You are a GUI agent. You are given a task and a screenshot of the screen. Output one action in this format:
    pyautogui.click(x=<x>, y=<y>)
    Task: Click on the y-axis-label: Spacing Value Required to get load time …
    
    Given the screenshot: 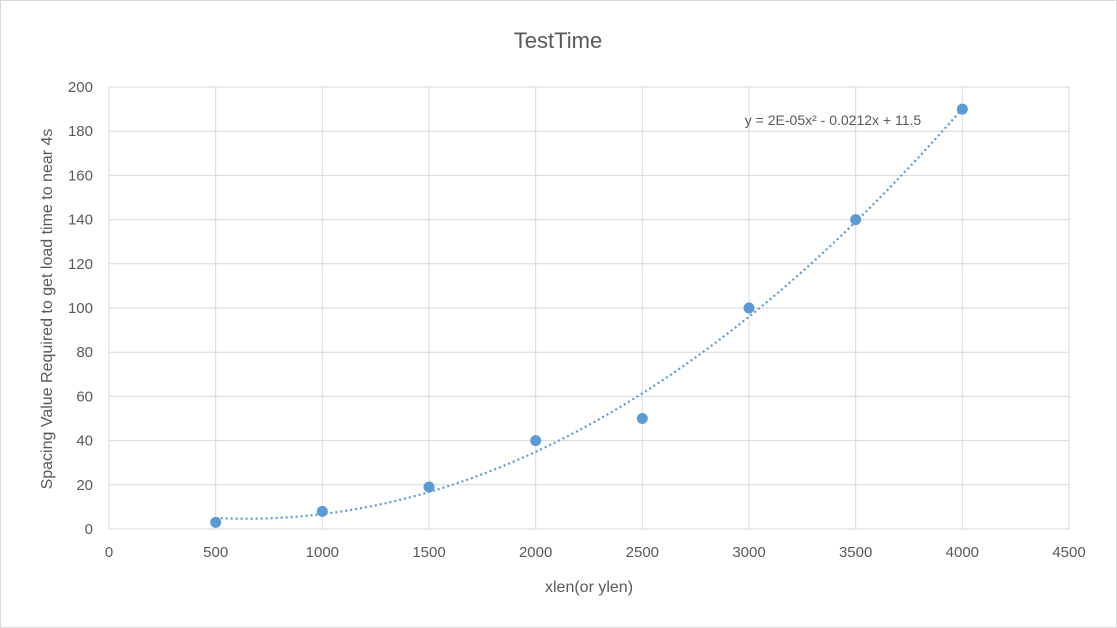 What is the action you would take?
    pyautogui.click(x=47, y=309)
    